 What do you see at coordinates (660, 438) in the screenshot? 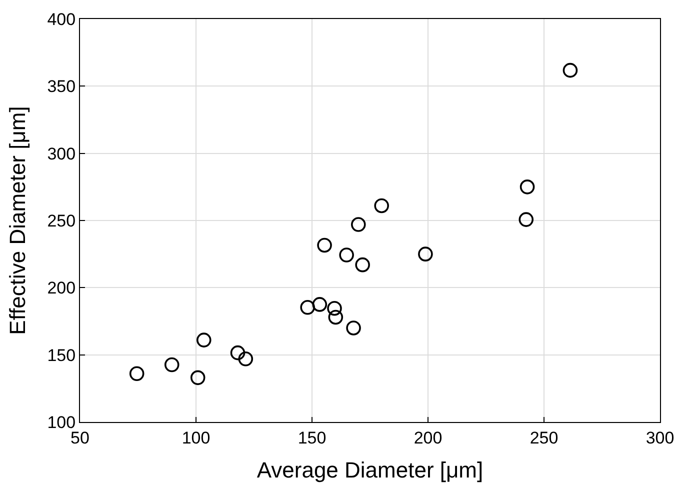
I see `x-tick-label: 300` at bounding box center [660, 438].